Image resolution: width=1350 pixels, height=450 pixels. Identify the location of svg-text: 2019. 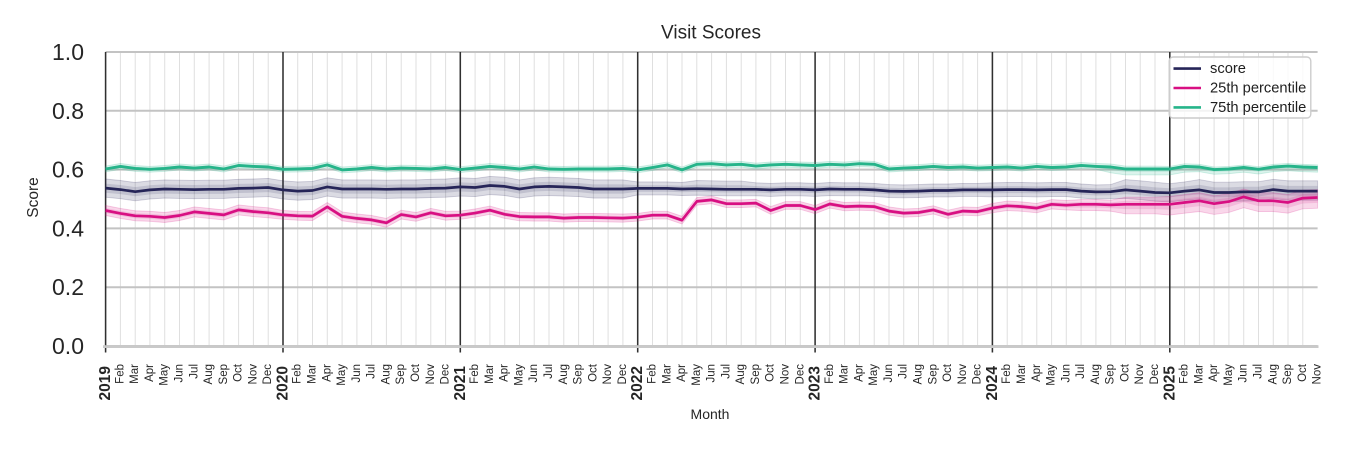
(105, 383).